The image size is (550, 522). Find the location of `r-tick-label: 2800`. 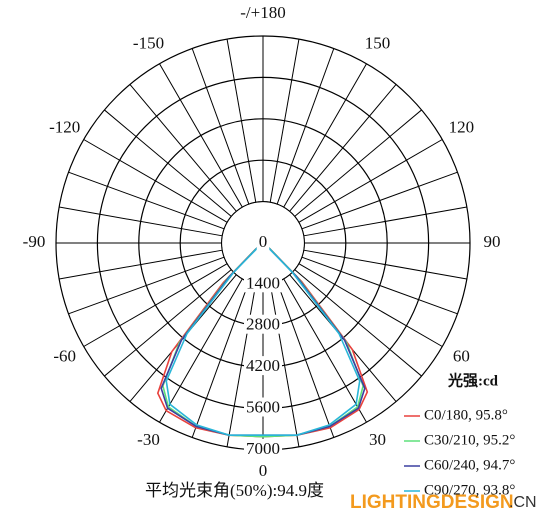

r-tick-label: 2800 is located at coordinates (263, 324).